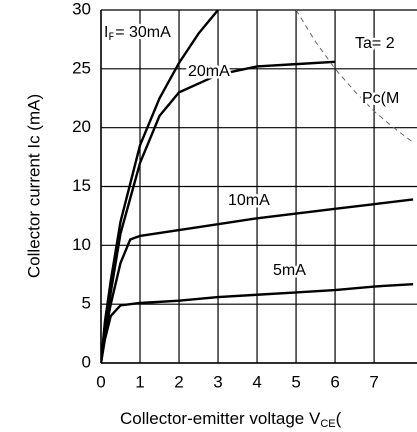  What do you see at coordinates (327, 424) in the screenshot?
I see `x-axis-label-sub: CE` at bounding box center [327, 424].